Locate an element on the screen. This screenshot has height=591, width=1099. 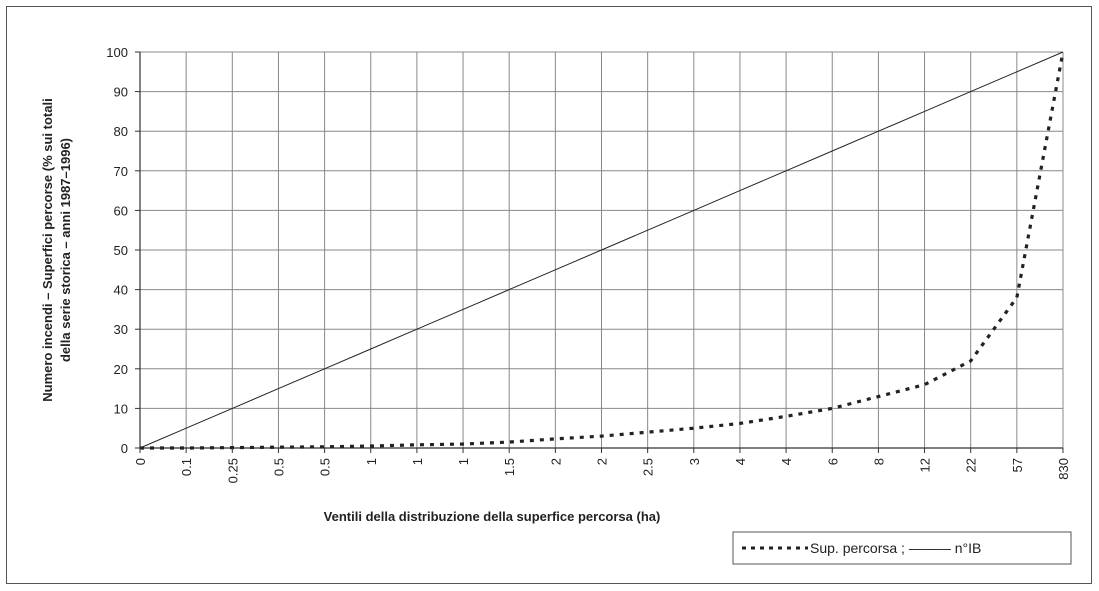
y-axis-ticks: 0 10 20 30 40 50 60 70 80 90 100 is located at coordinates (123, 250).